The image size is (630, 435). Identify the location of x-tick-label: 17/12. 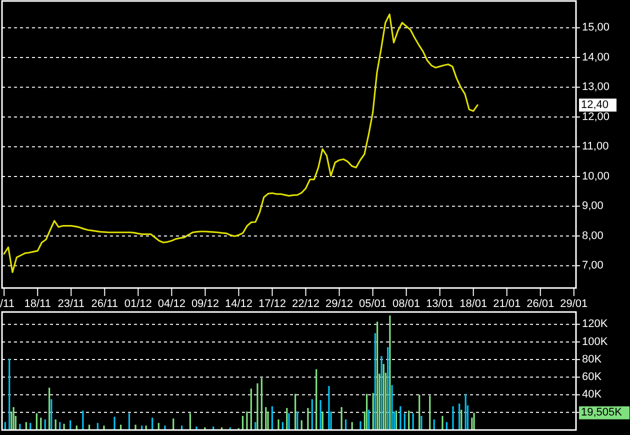
(272, 304).